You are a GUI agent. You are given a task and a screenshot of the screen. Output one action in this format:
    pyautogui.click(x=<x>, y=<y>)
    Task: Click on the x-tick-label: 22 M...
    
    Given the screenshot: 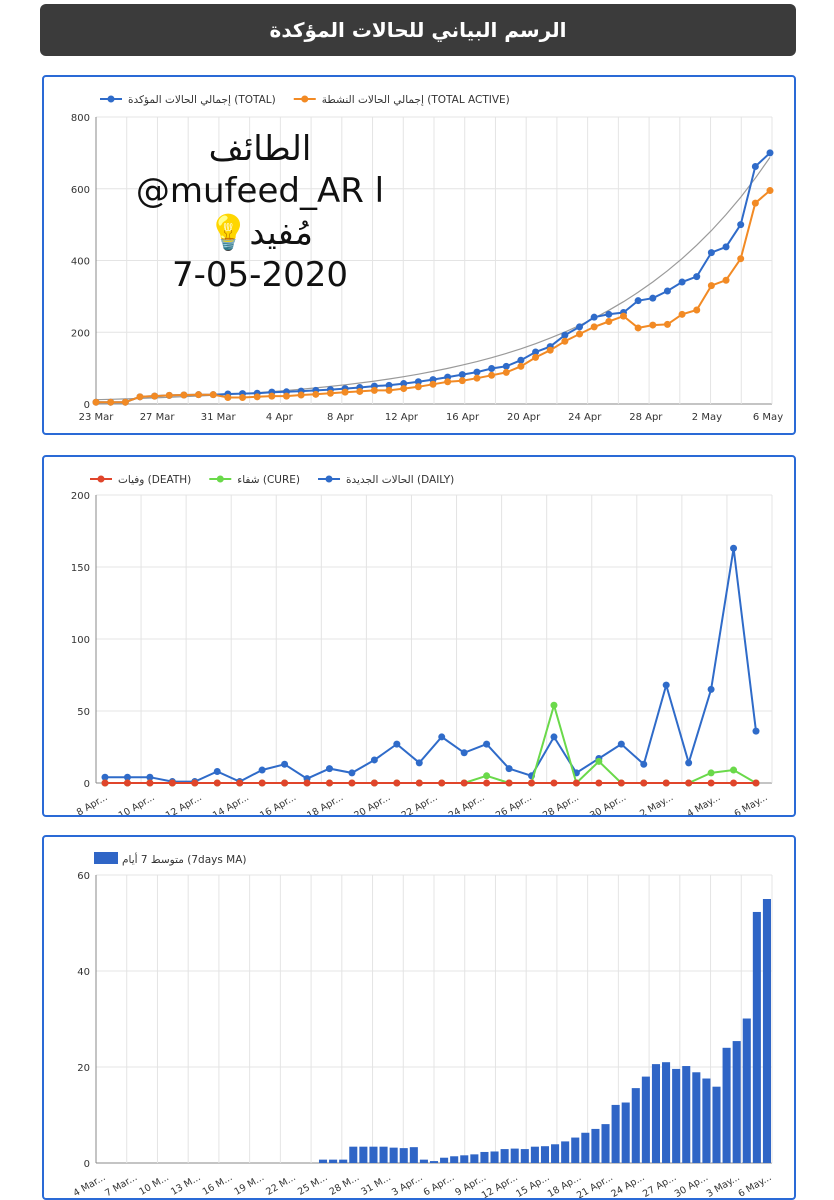 What is the action you would take?
    pyautogui.click(x=281, y=1185)
    